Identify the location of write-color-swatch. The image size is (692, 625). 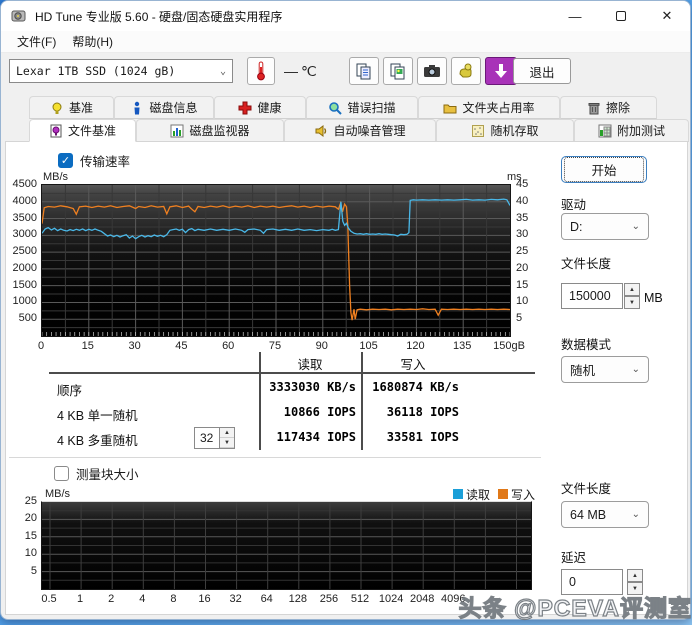
(503, 494).